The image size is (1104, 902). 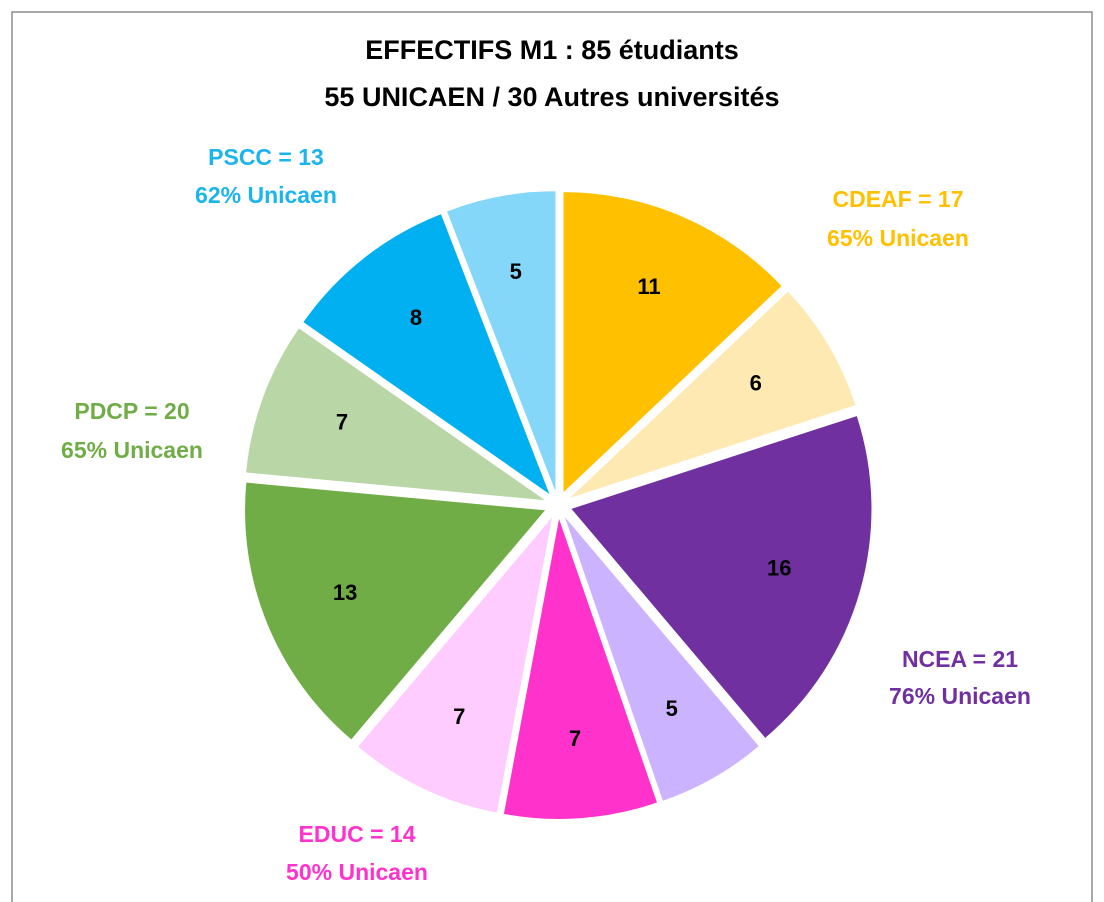 I want to click on group-label: PSCC = 13, so click(x=266, y=157).